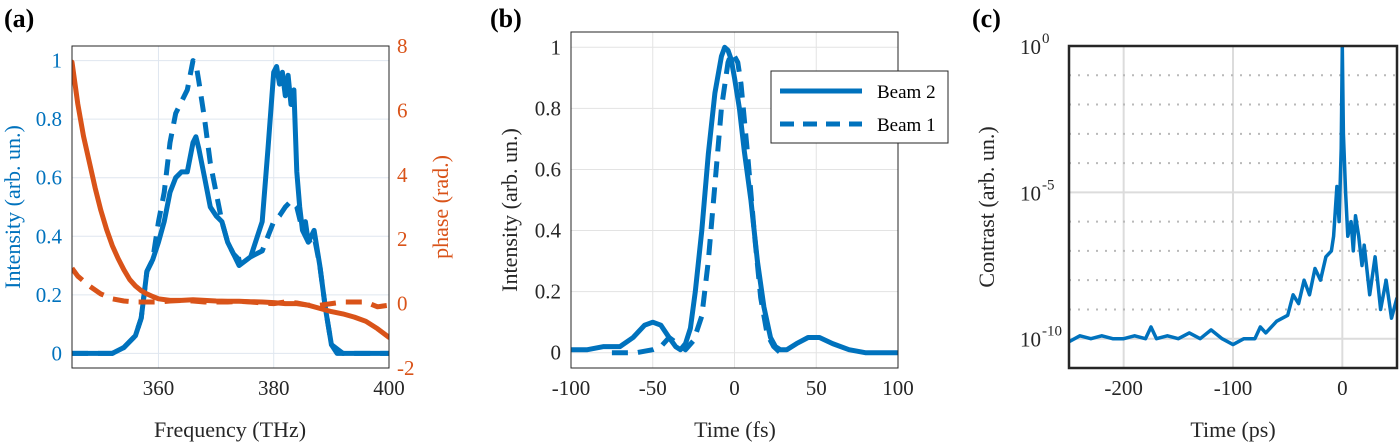  I want to click on intensity-solid-line, so click(230, 210).